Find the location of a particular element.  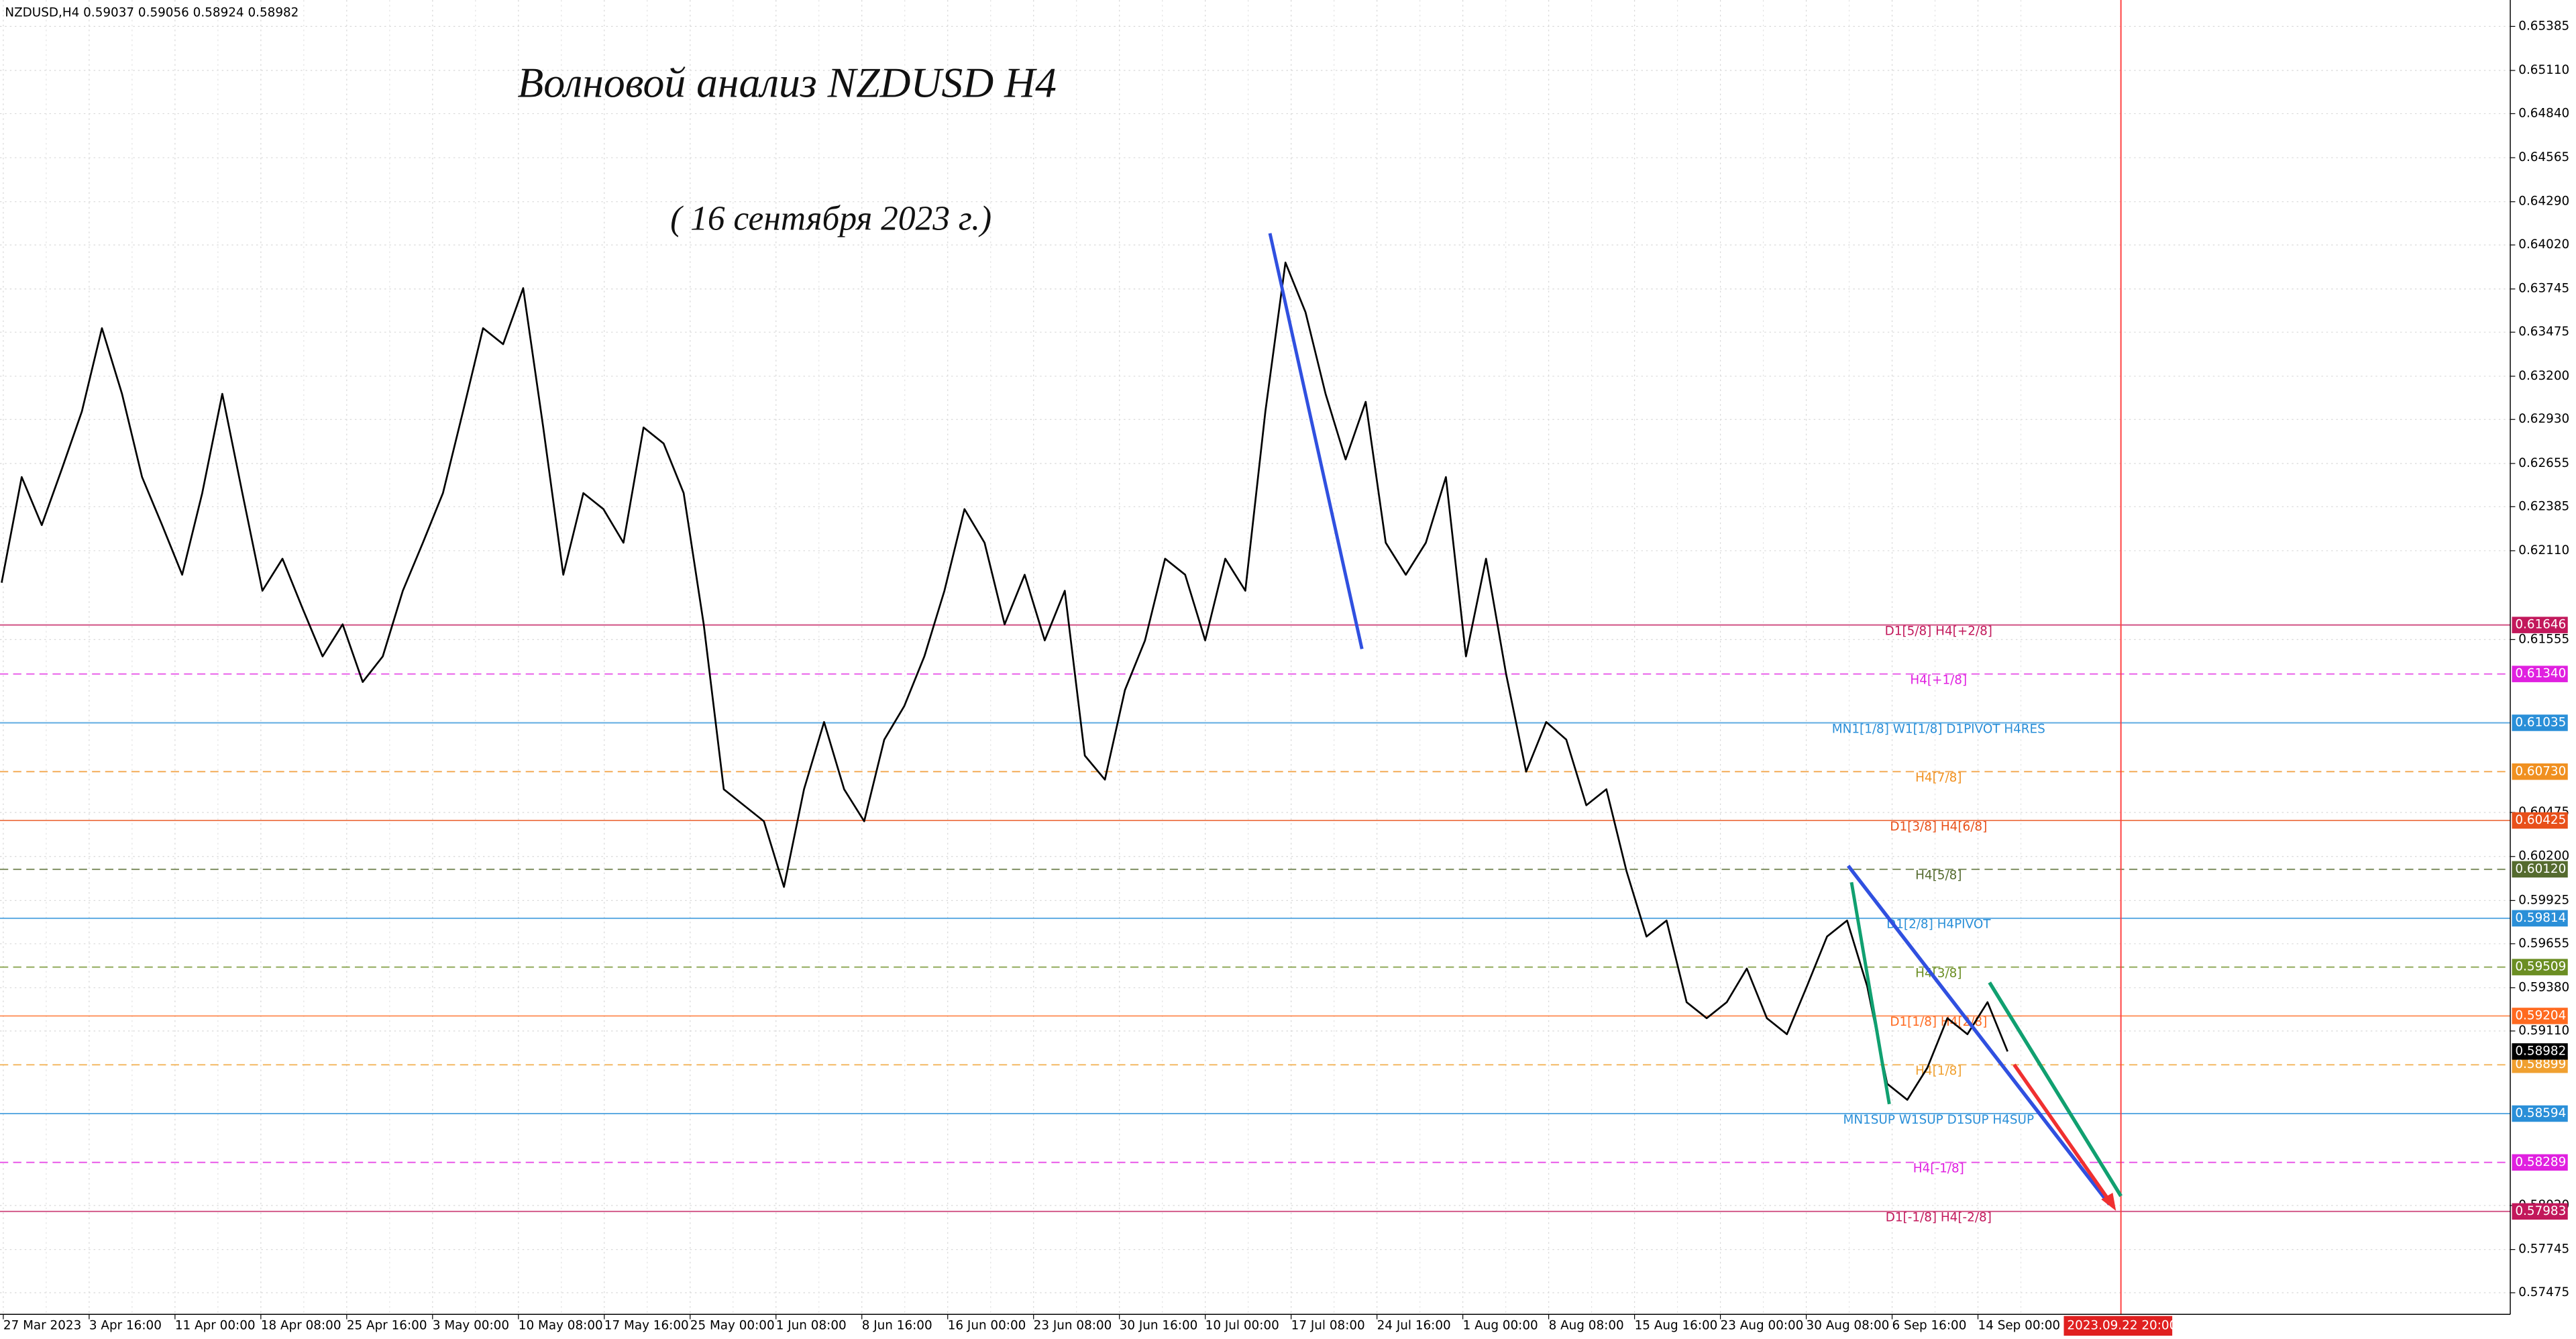

x-tick-label: 14 Sep 00:00 is located at coordinates (2019, 1325).